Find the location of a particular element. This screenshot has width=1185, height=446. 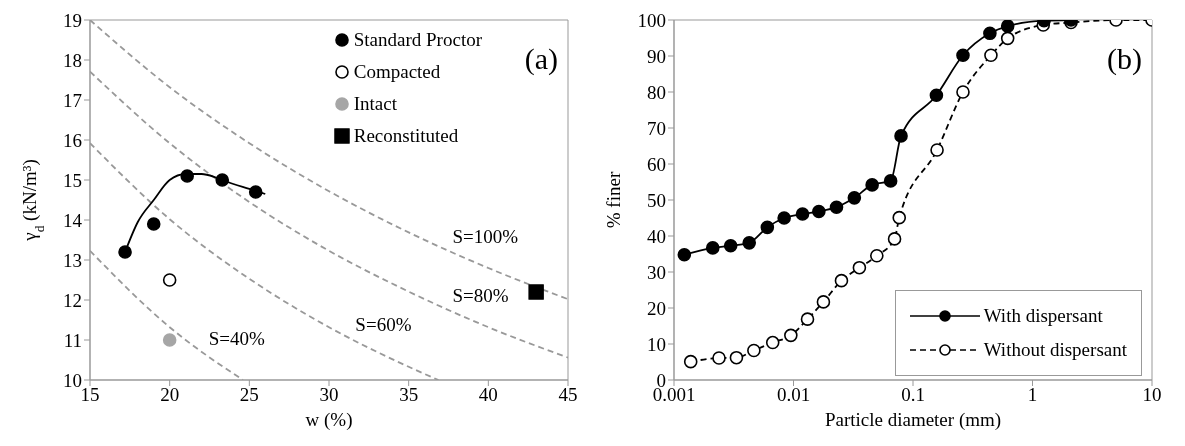

annotation: (b) is located at coordinates (1124, 59).